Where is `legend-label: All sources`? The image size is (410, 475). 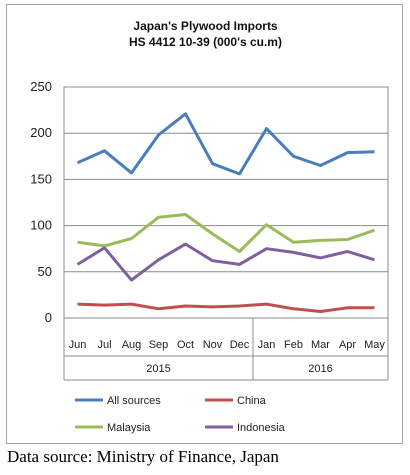
legend-label: All sources is located at coordinates (134, 401).